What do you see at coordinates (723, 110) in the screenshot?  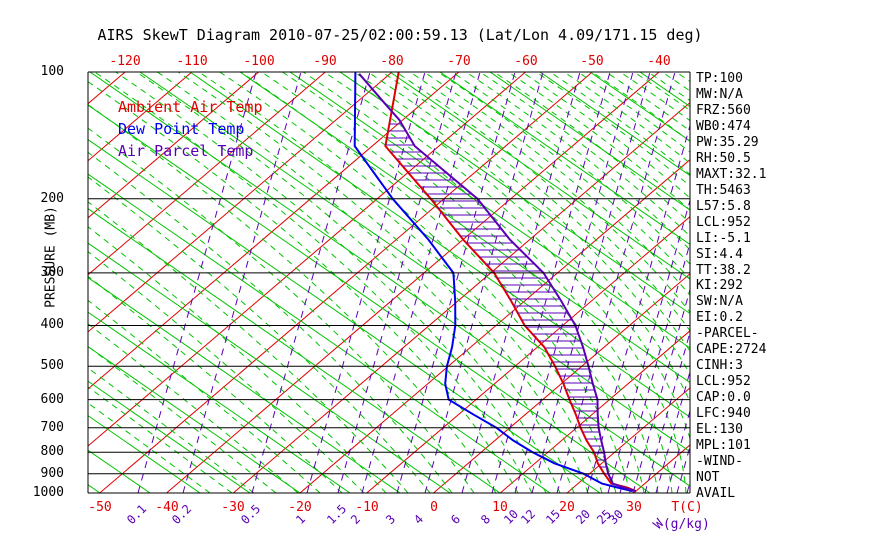 I see `stat-line: FRZ:560` at bounding box center [723, 110].